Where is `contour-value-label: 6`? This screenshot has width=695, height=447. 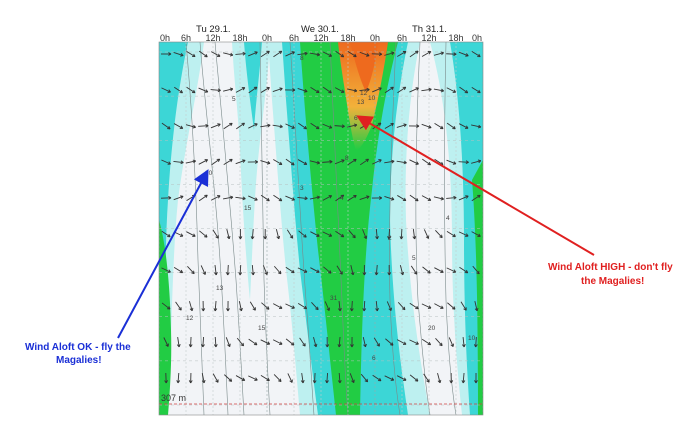
contour-value-label: 6 is located at coordinates (356, 118).